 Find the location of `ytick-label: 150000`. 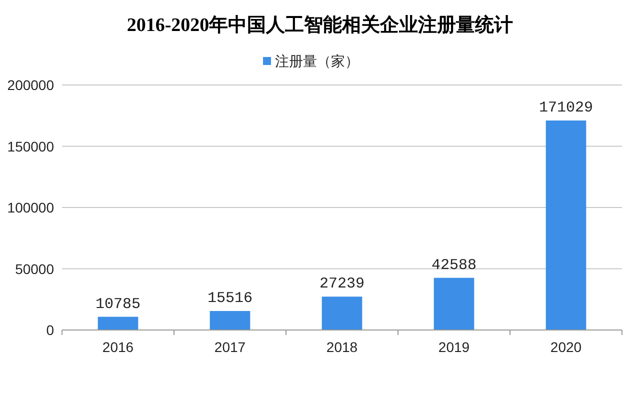

ytick-label: 150000 is located at coordinates (30, 146).